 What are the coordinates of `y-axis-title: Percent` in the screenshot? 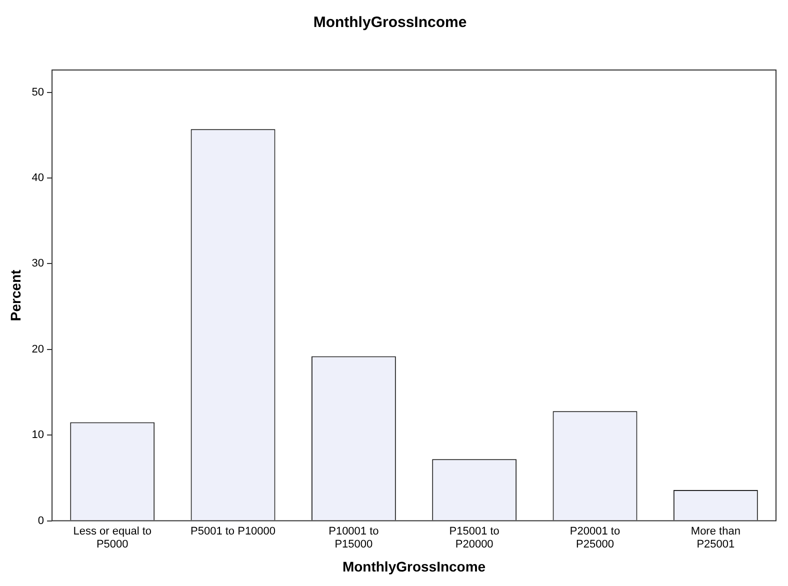 It's located at (15, 295).